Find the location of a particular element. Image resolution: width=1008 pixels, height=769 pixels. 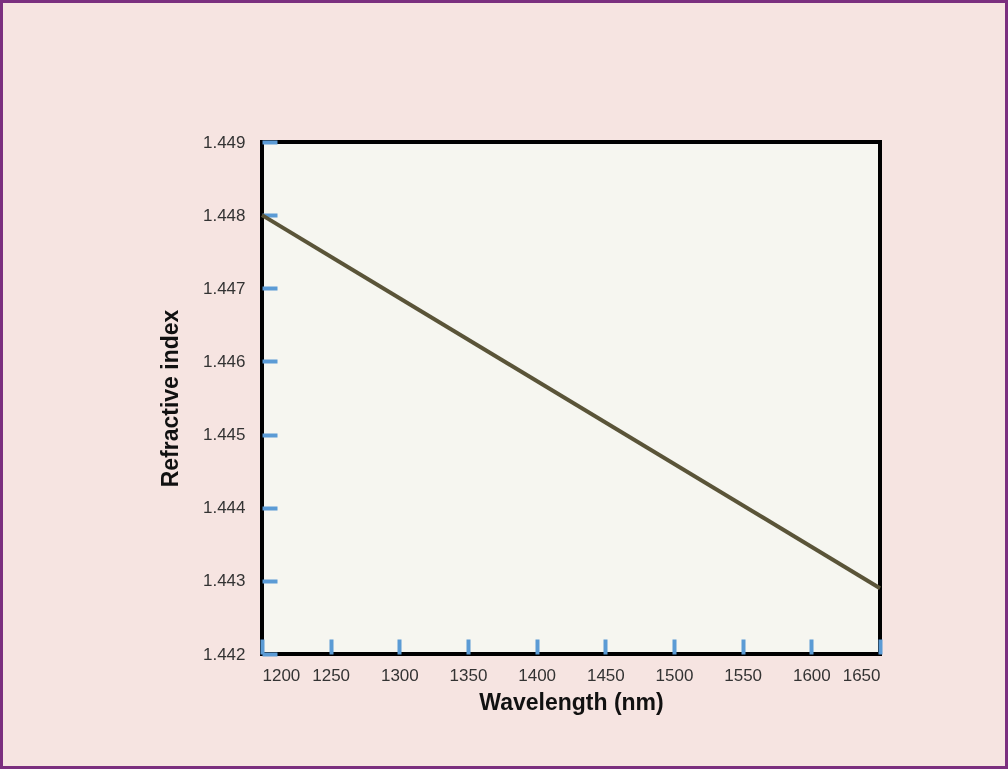

x-tick-label: 1400 is located at coordinates (537, 675).